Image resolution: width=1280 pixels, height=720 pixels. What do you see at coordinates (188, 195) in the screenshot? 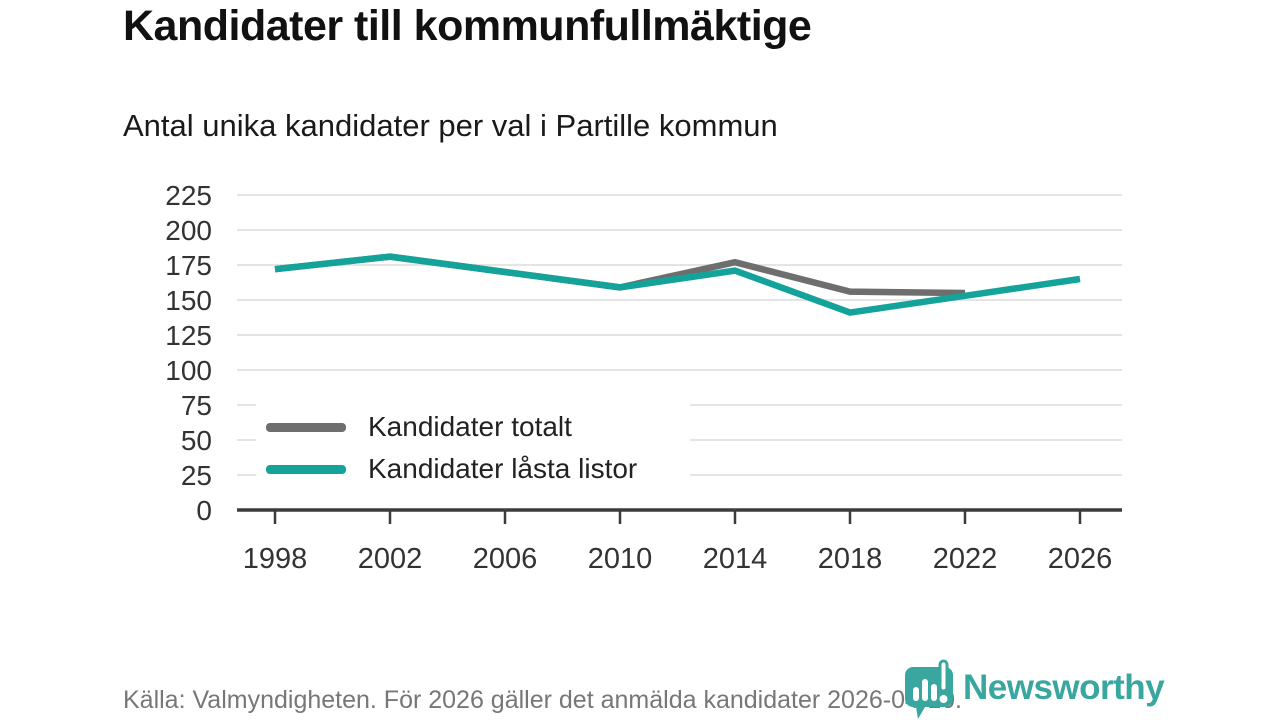
I see `y-axis-label: 225` at bounding box center [188, 195].